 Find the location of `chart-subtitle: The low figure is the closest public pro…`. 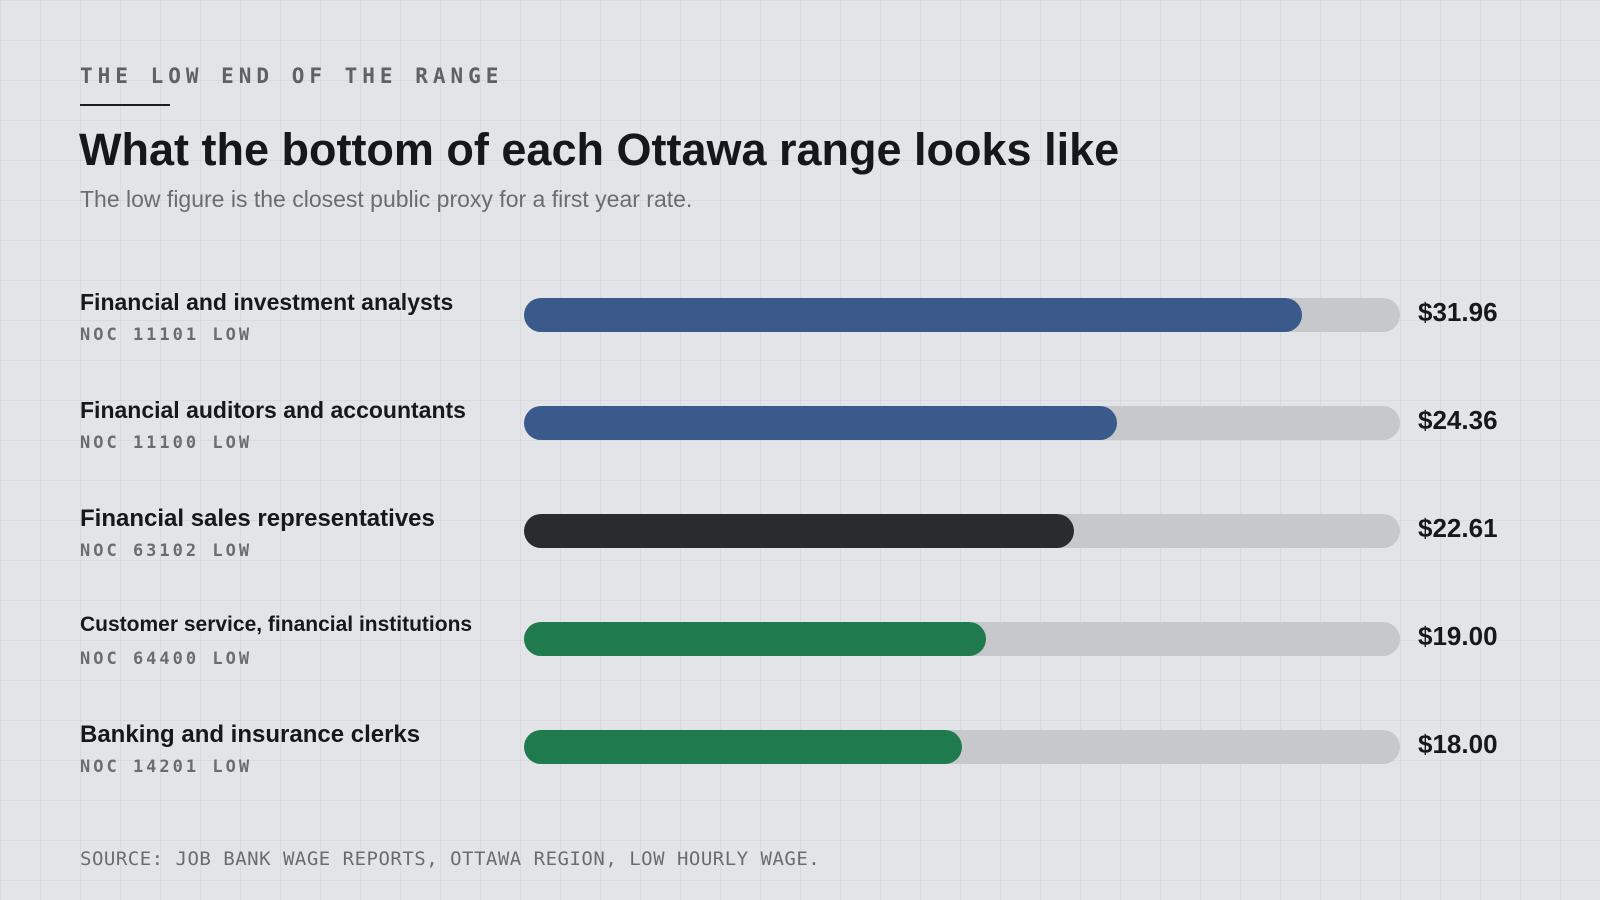

chart-subtitle: The low figure is the closest public pro… is located at coordinates (386, 199).